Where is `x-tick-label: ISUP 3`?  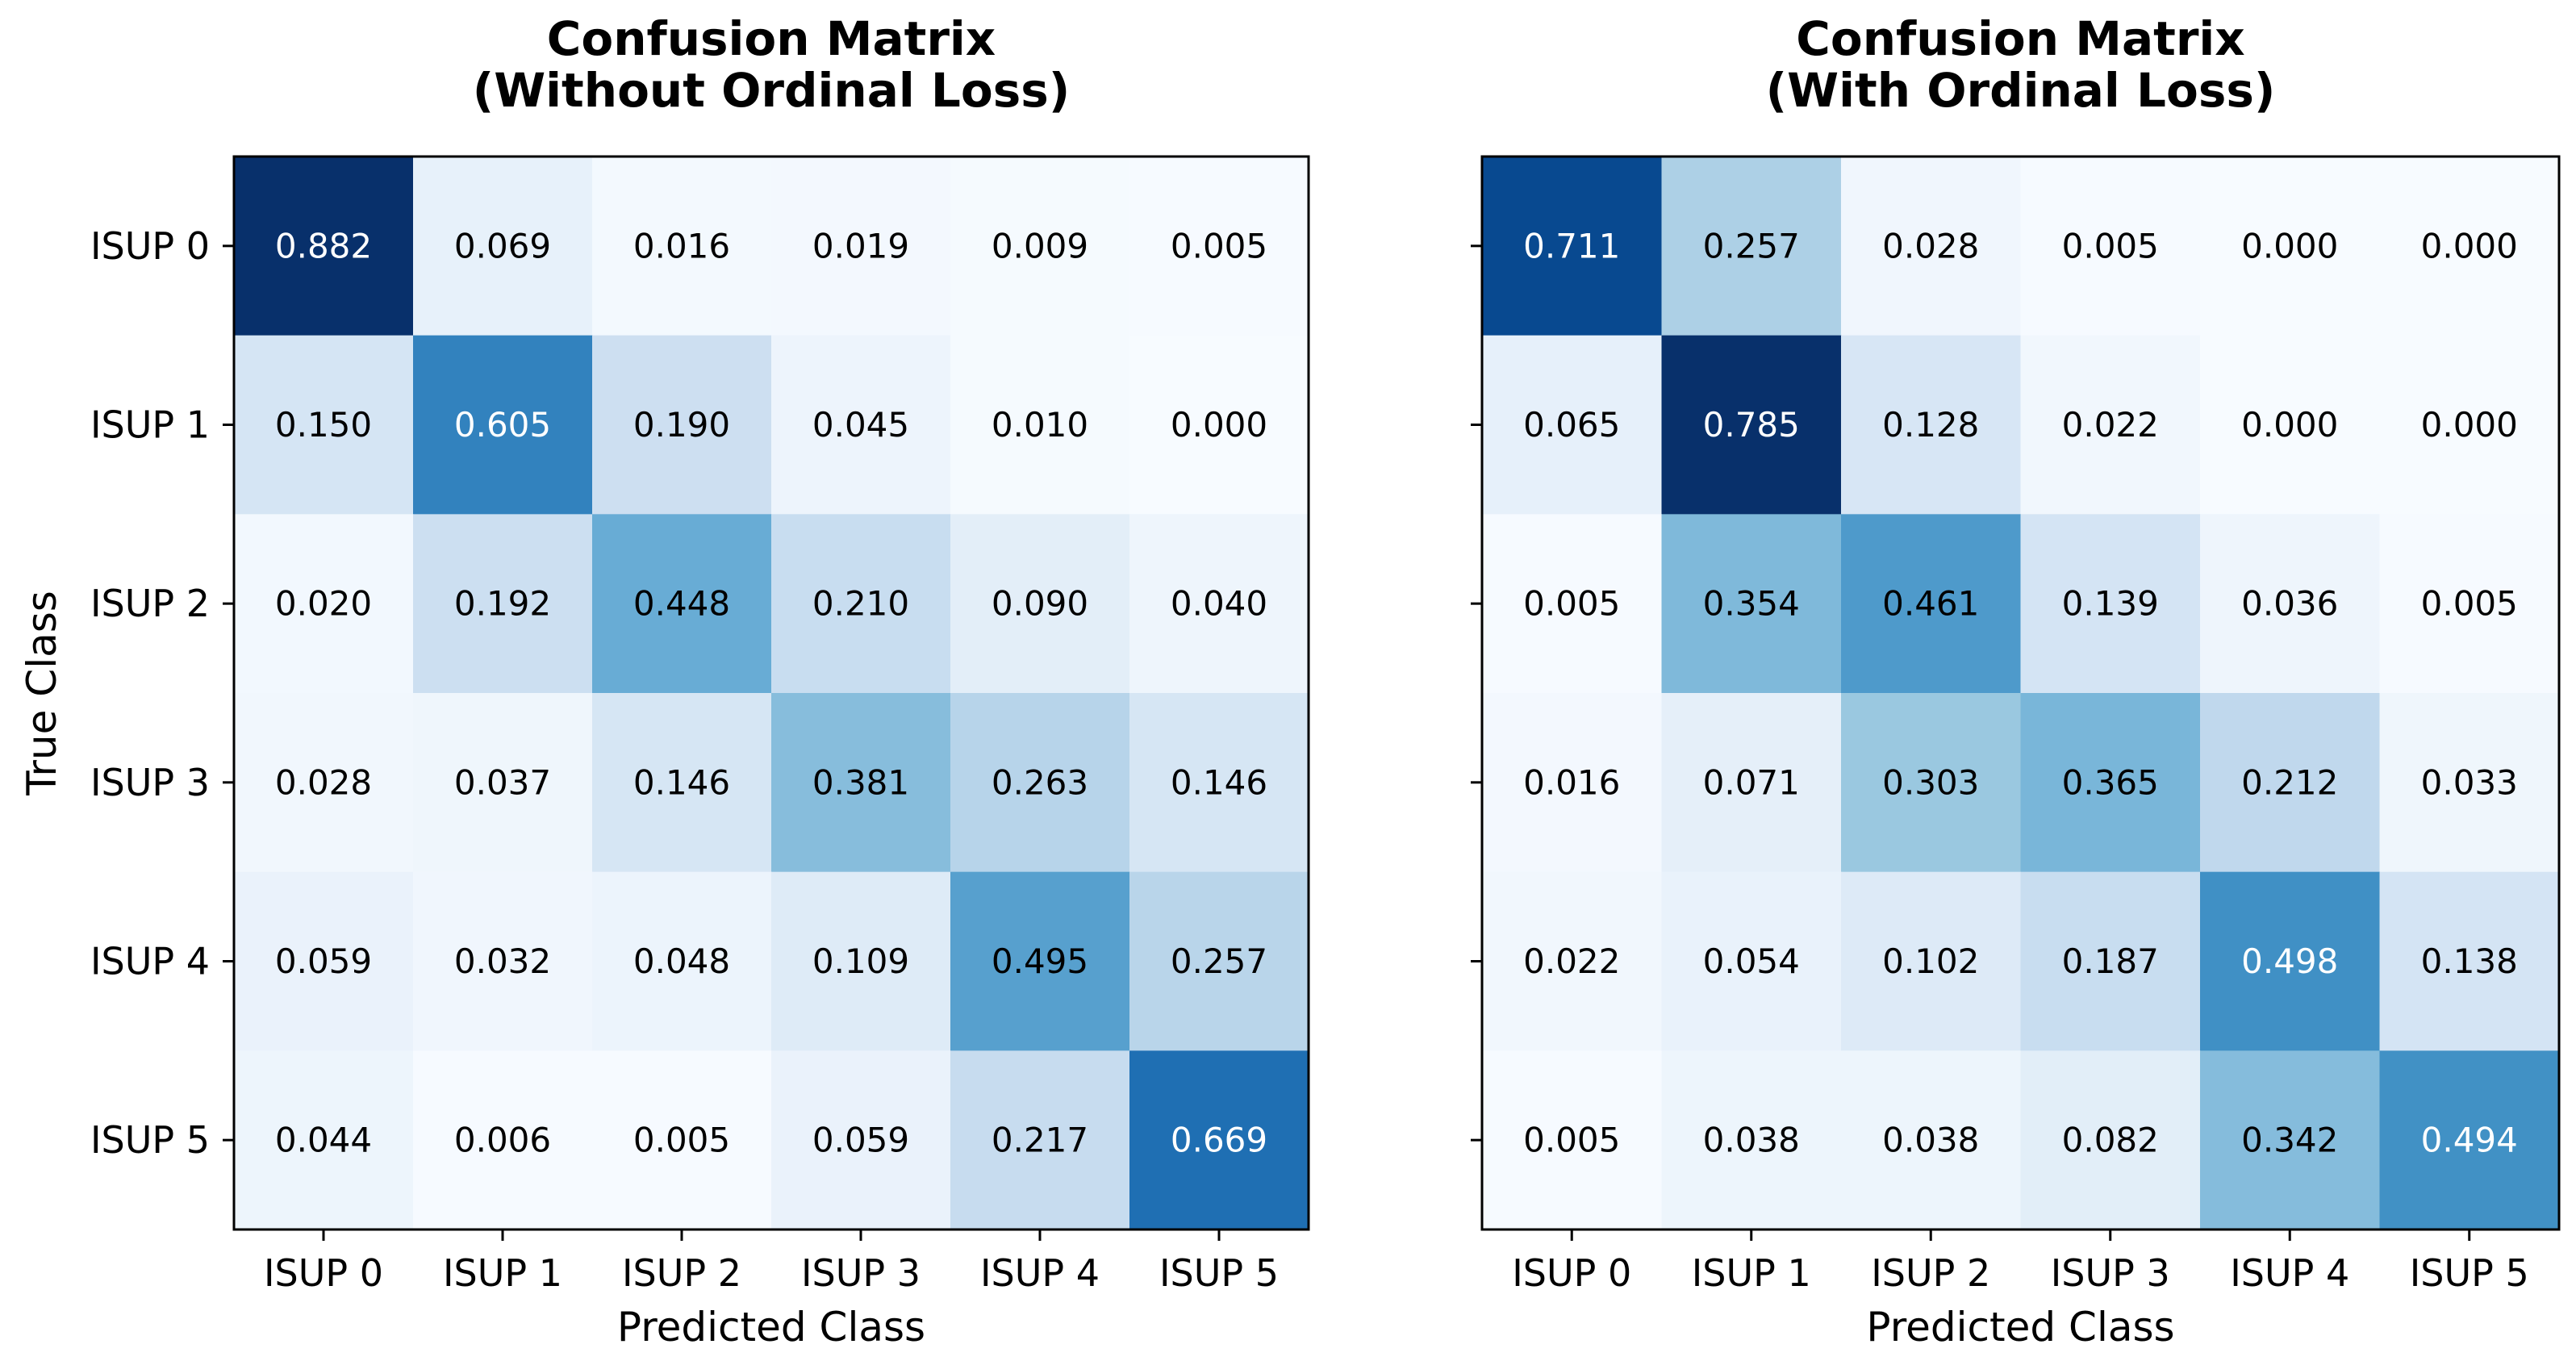
x-tick-label: ISUP 3 is located at coordinates (861, 1273).